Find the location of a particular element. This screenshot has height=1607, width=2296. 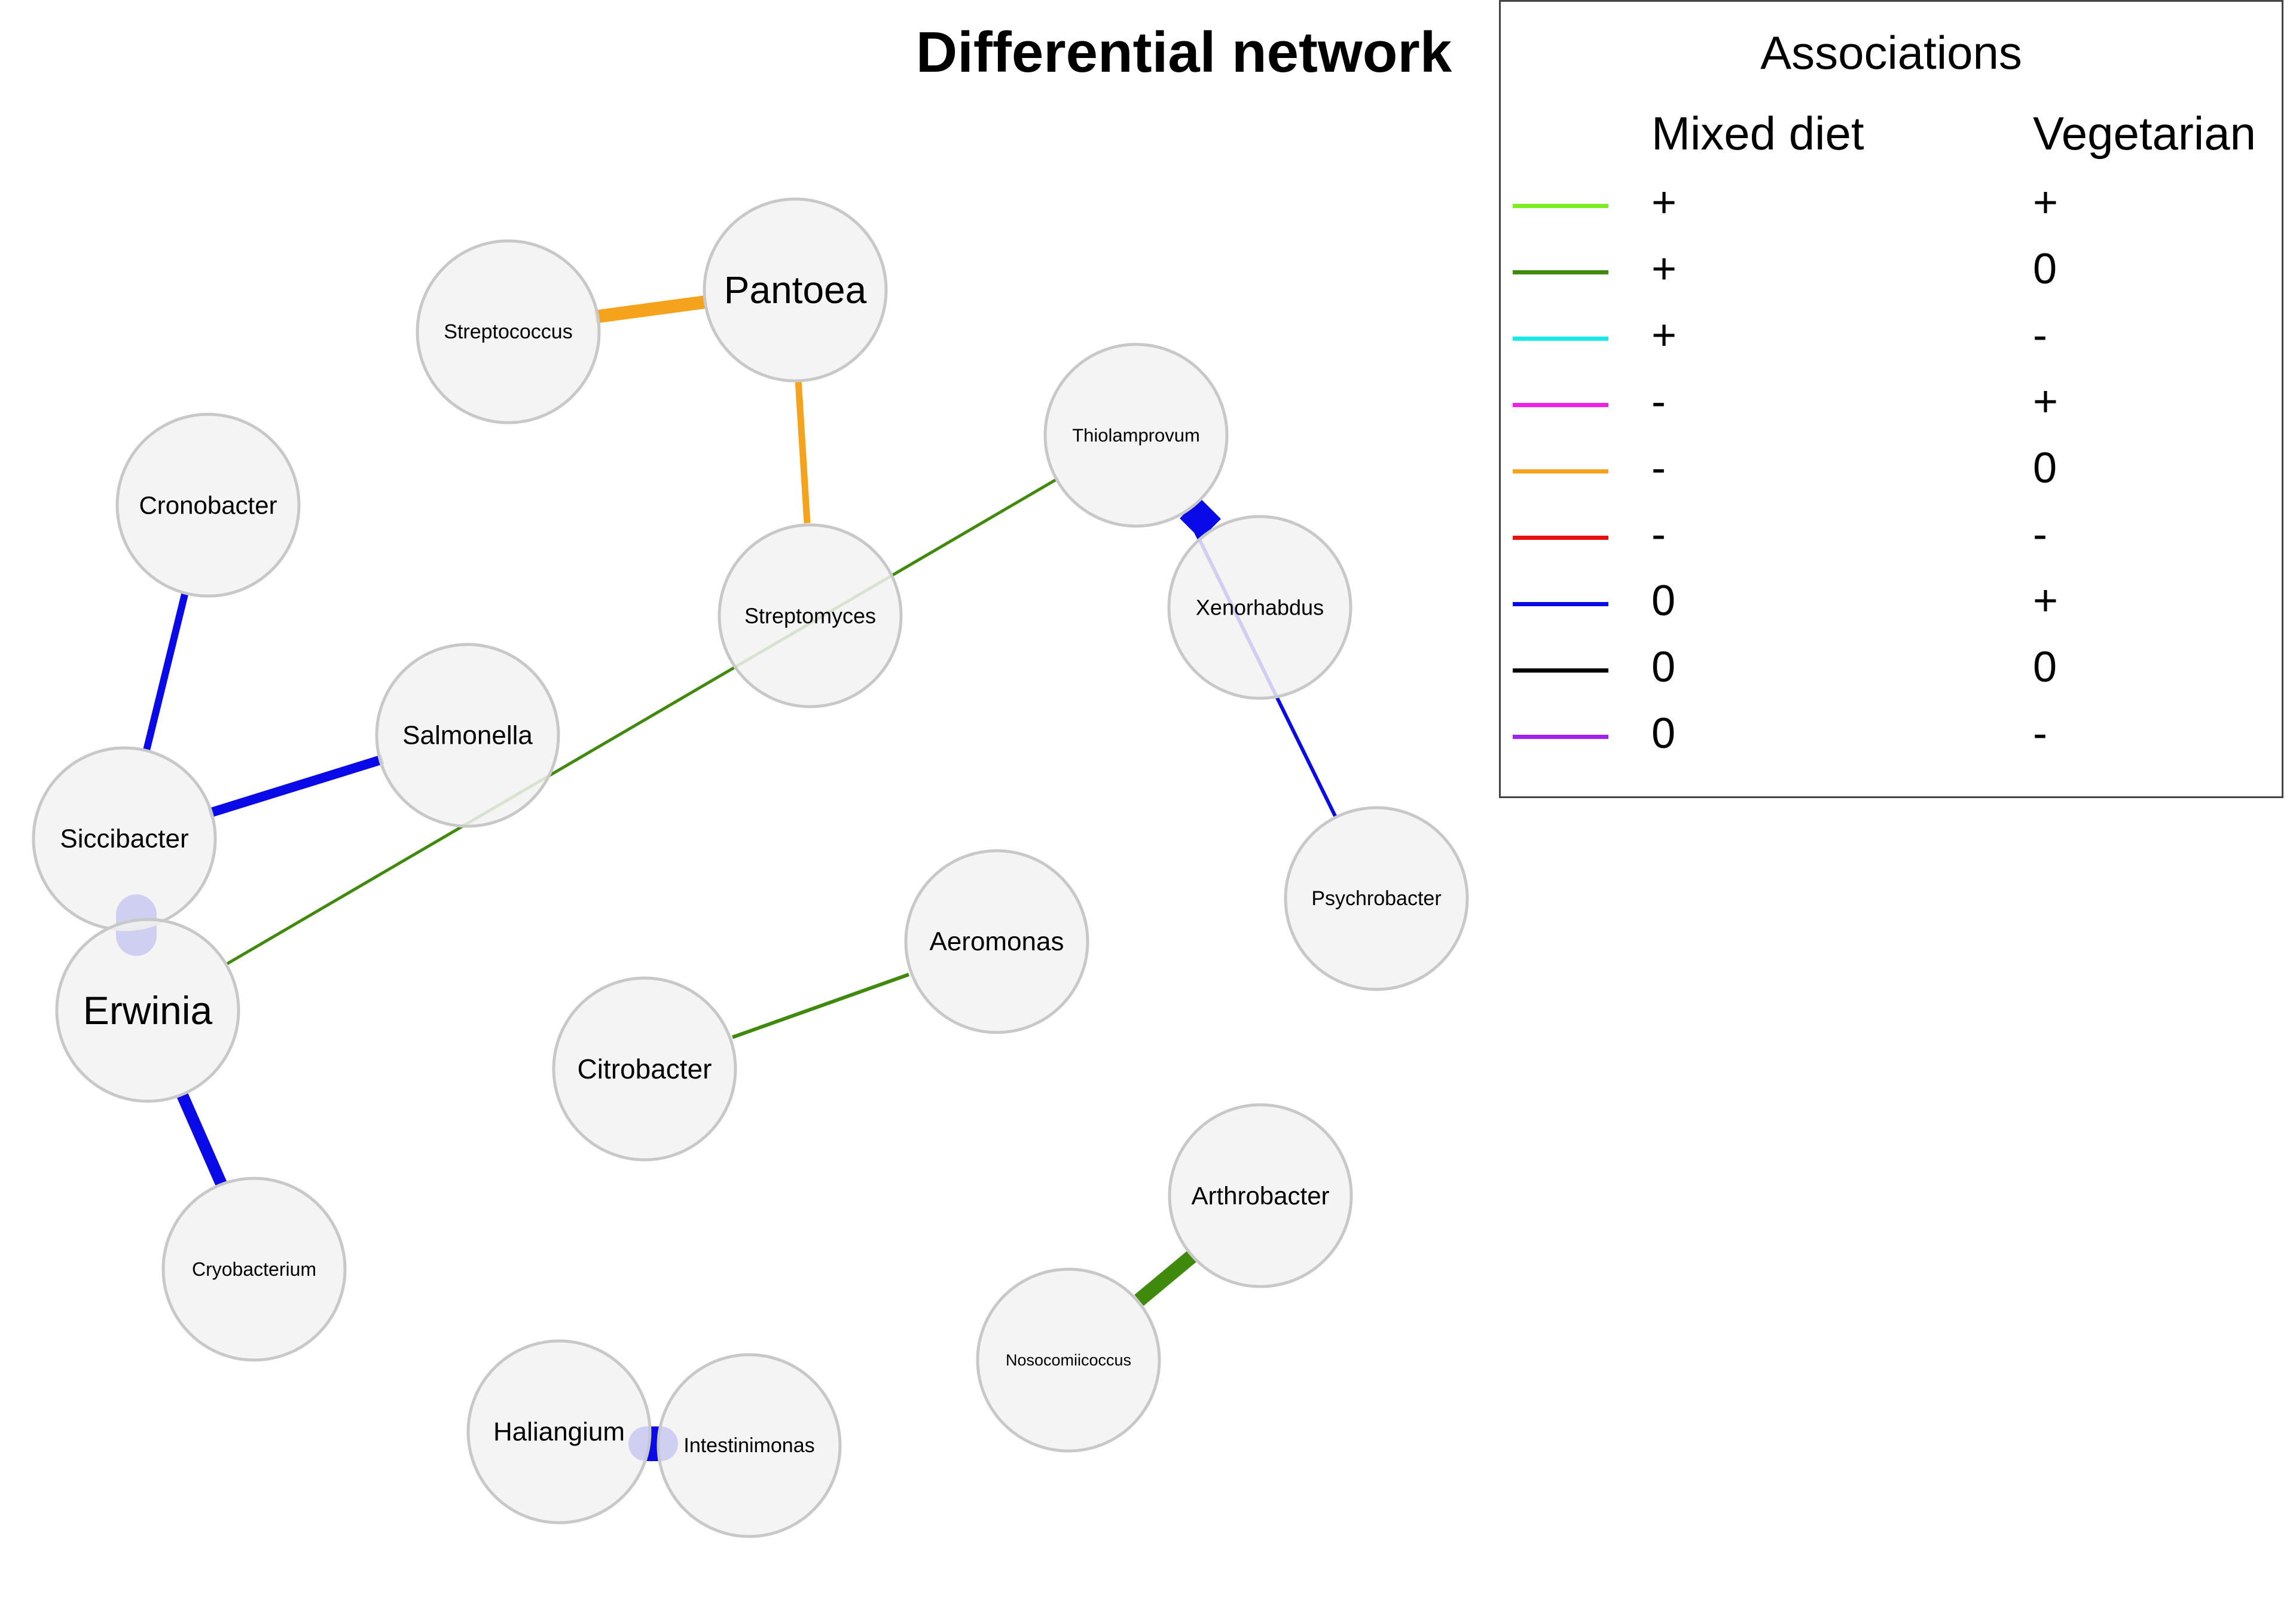

label-erwinia: Erwinia is located at coordinates (148, 1010).